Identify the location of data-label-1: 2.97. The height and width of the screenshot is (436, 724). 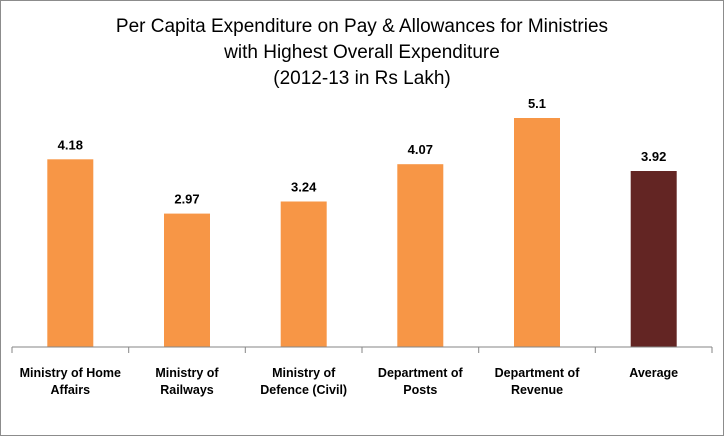
(186, 199).